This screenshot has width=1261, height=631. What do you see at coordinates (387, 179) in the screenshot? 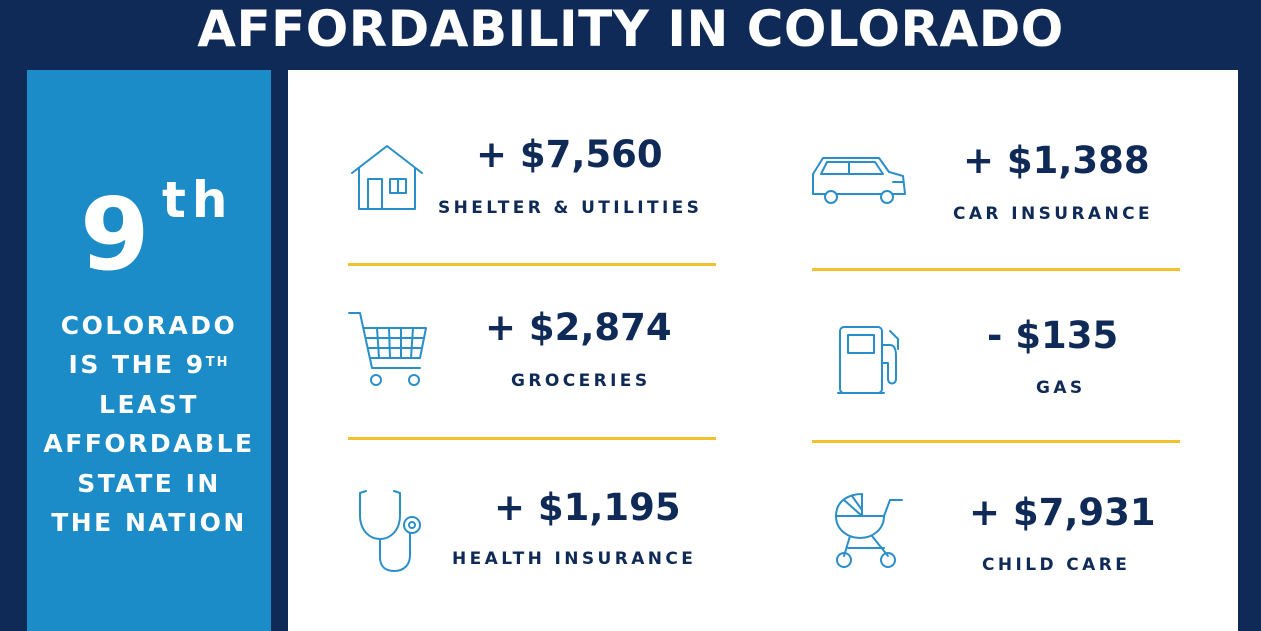
I see `house-icon` at bounding box center [387, 179].